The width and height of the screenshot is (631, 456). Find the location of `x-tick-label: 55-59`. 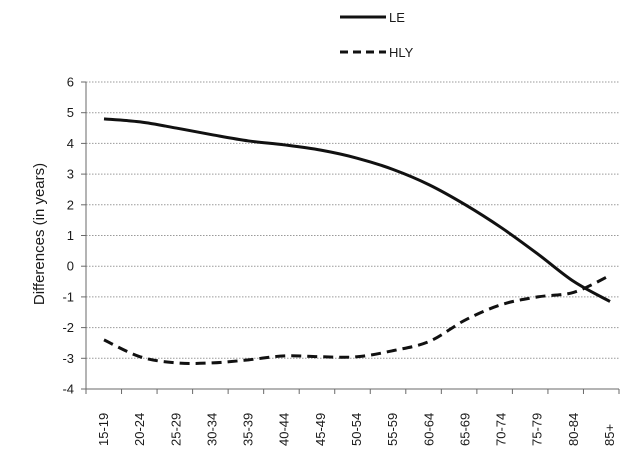

x-tick-label: 55-59 is located at coordinates (392, 429).